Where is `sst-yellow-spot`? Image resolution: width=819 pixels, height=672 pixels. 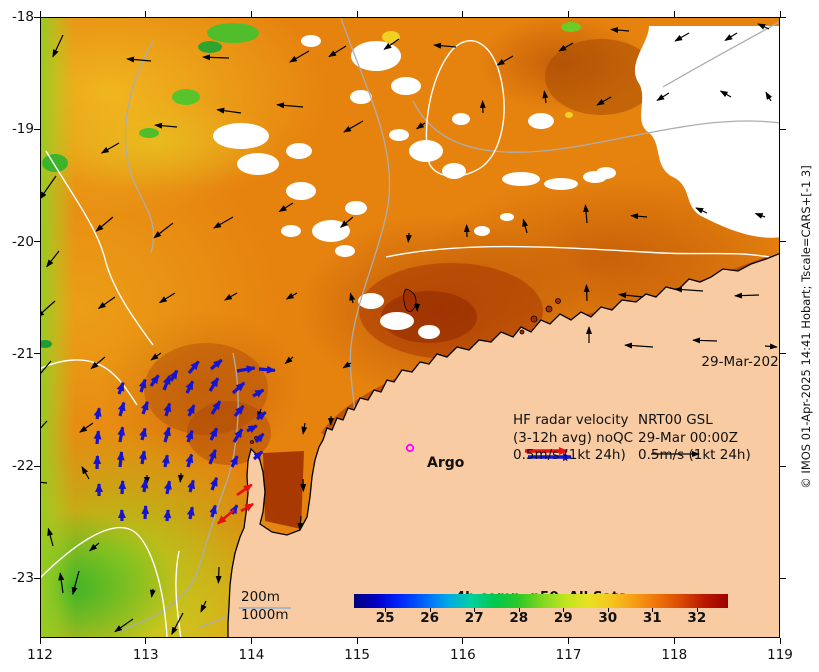 sst-yellow-spot is located at coordinates (391, 37).